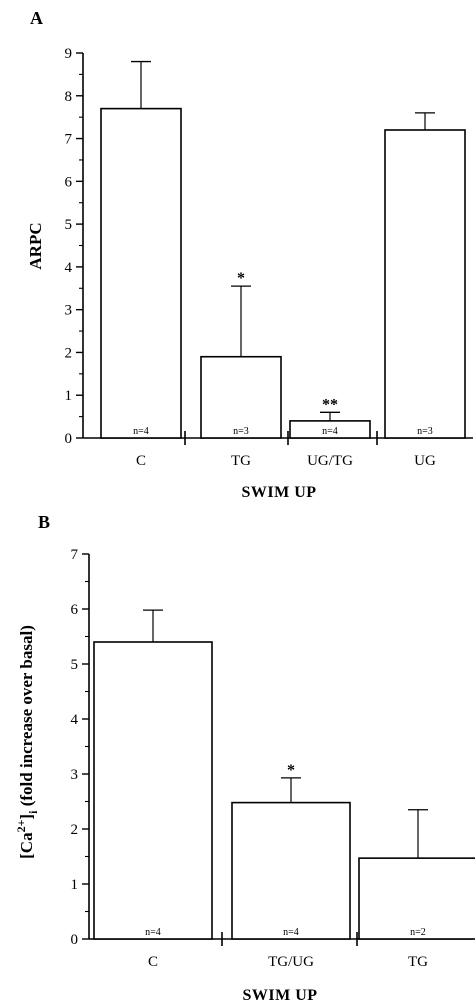 The height and width of the screenshot is (1008, 475). I want to click on panel-a-significance-label: **, so click(330, 404).